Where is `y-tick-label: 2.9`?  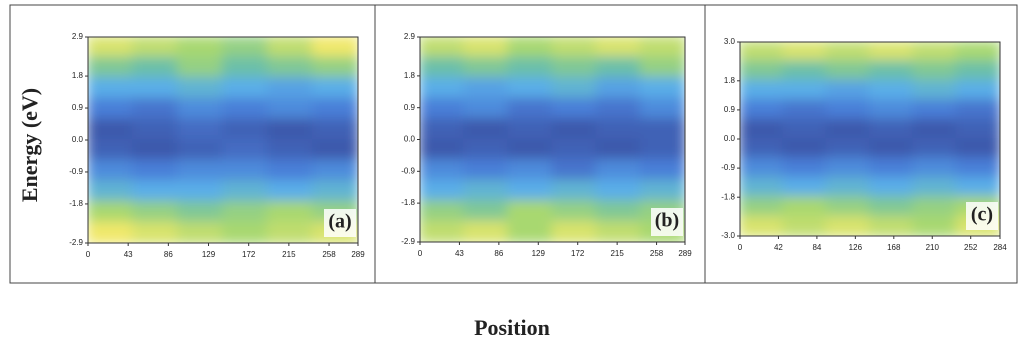 y-tick-label: 2.9 is located at coordinates (410, 36).